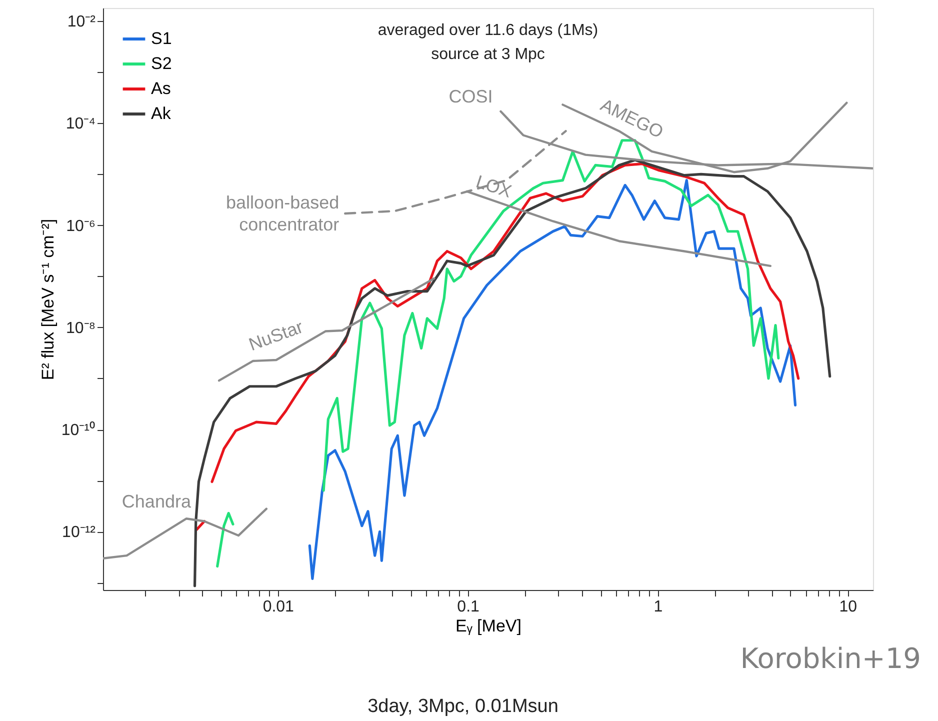 This screenshot has height=721, width=938. Describe the element at coordinates (161, 88) in the screenshot. I see `legend-label: As` at that location.